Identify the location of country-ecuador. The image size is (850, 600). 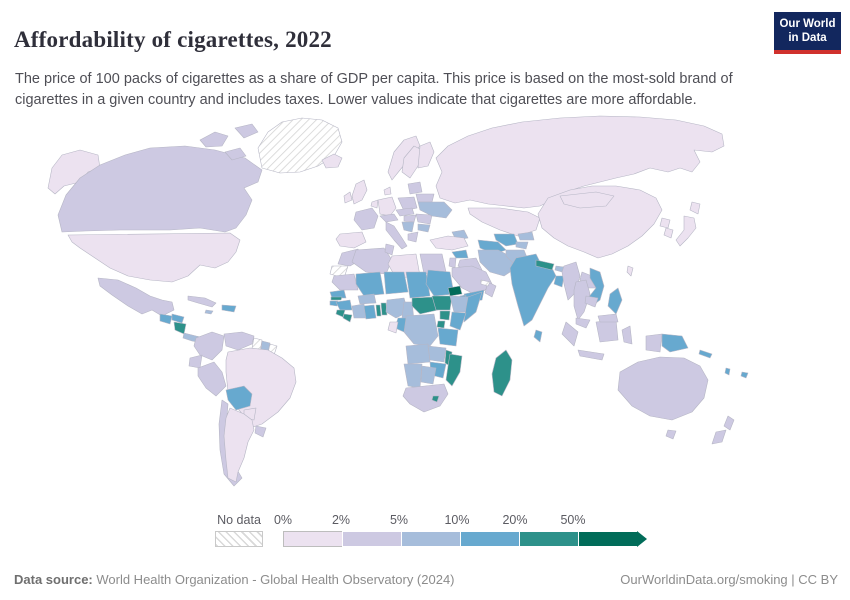
(195, 361).